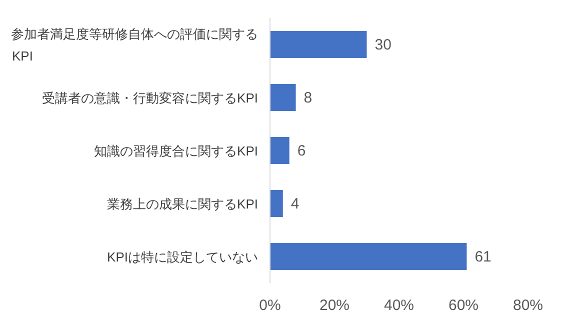 Image resolution: width=571 pixels, height=329 pixels. What do you see at coordinates (308, 98) in the screenshot?
I see `data-label: 8` at bounding box center [308, 98].